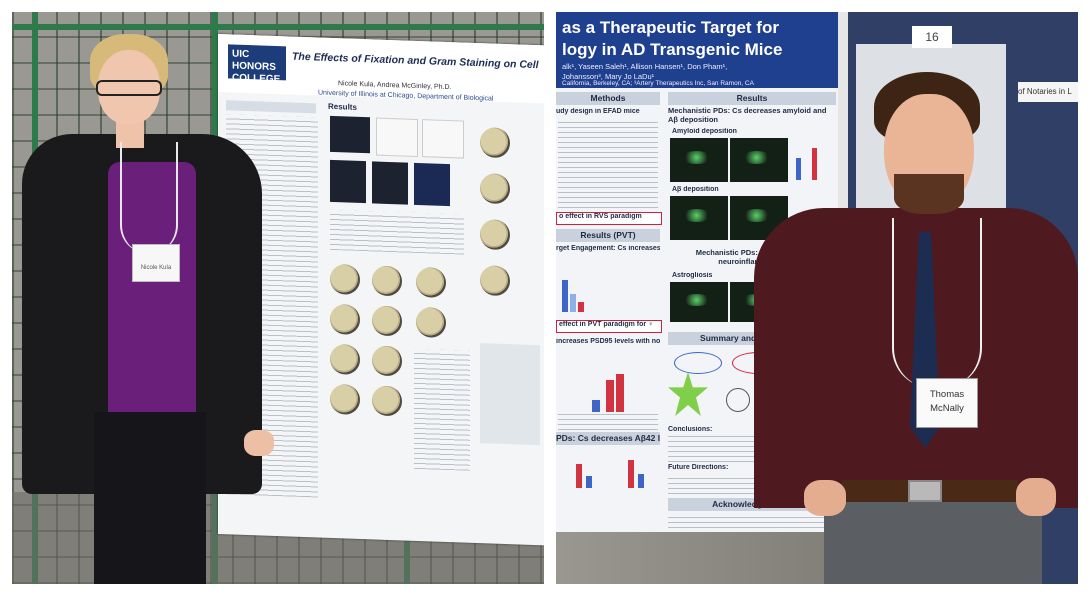 The width and height of the screenshot is (1090, 596). I want to click on astrogliosis-label: Astrogliosis, so click(692, 275).